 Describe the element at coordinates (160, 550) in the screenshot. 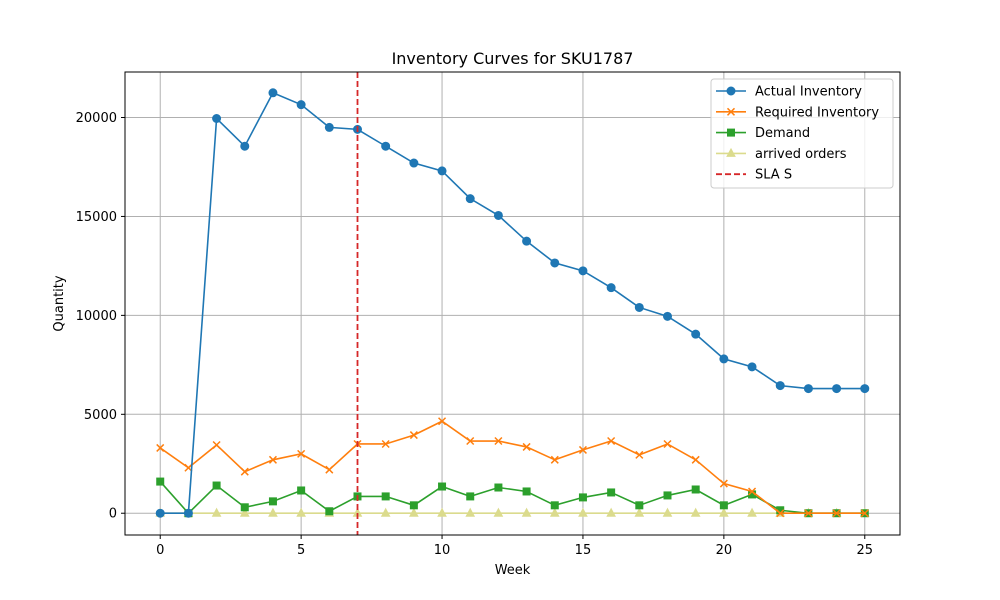

I see `x-tick-label: 0` at that location.